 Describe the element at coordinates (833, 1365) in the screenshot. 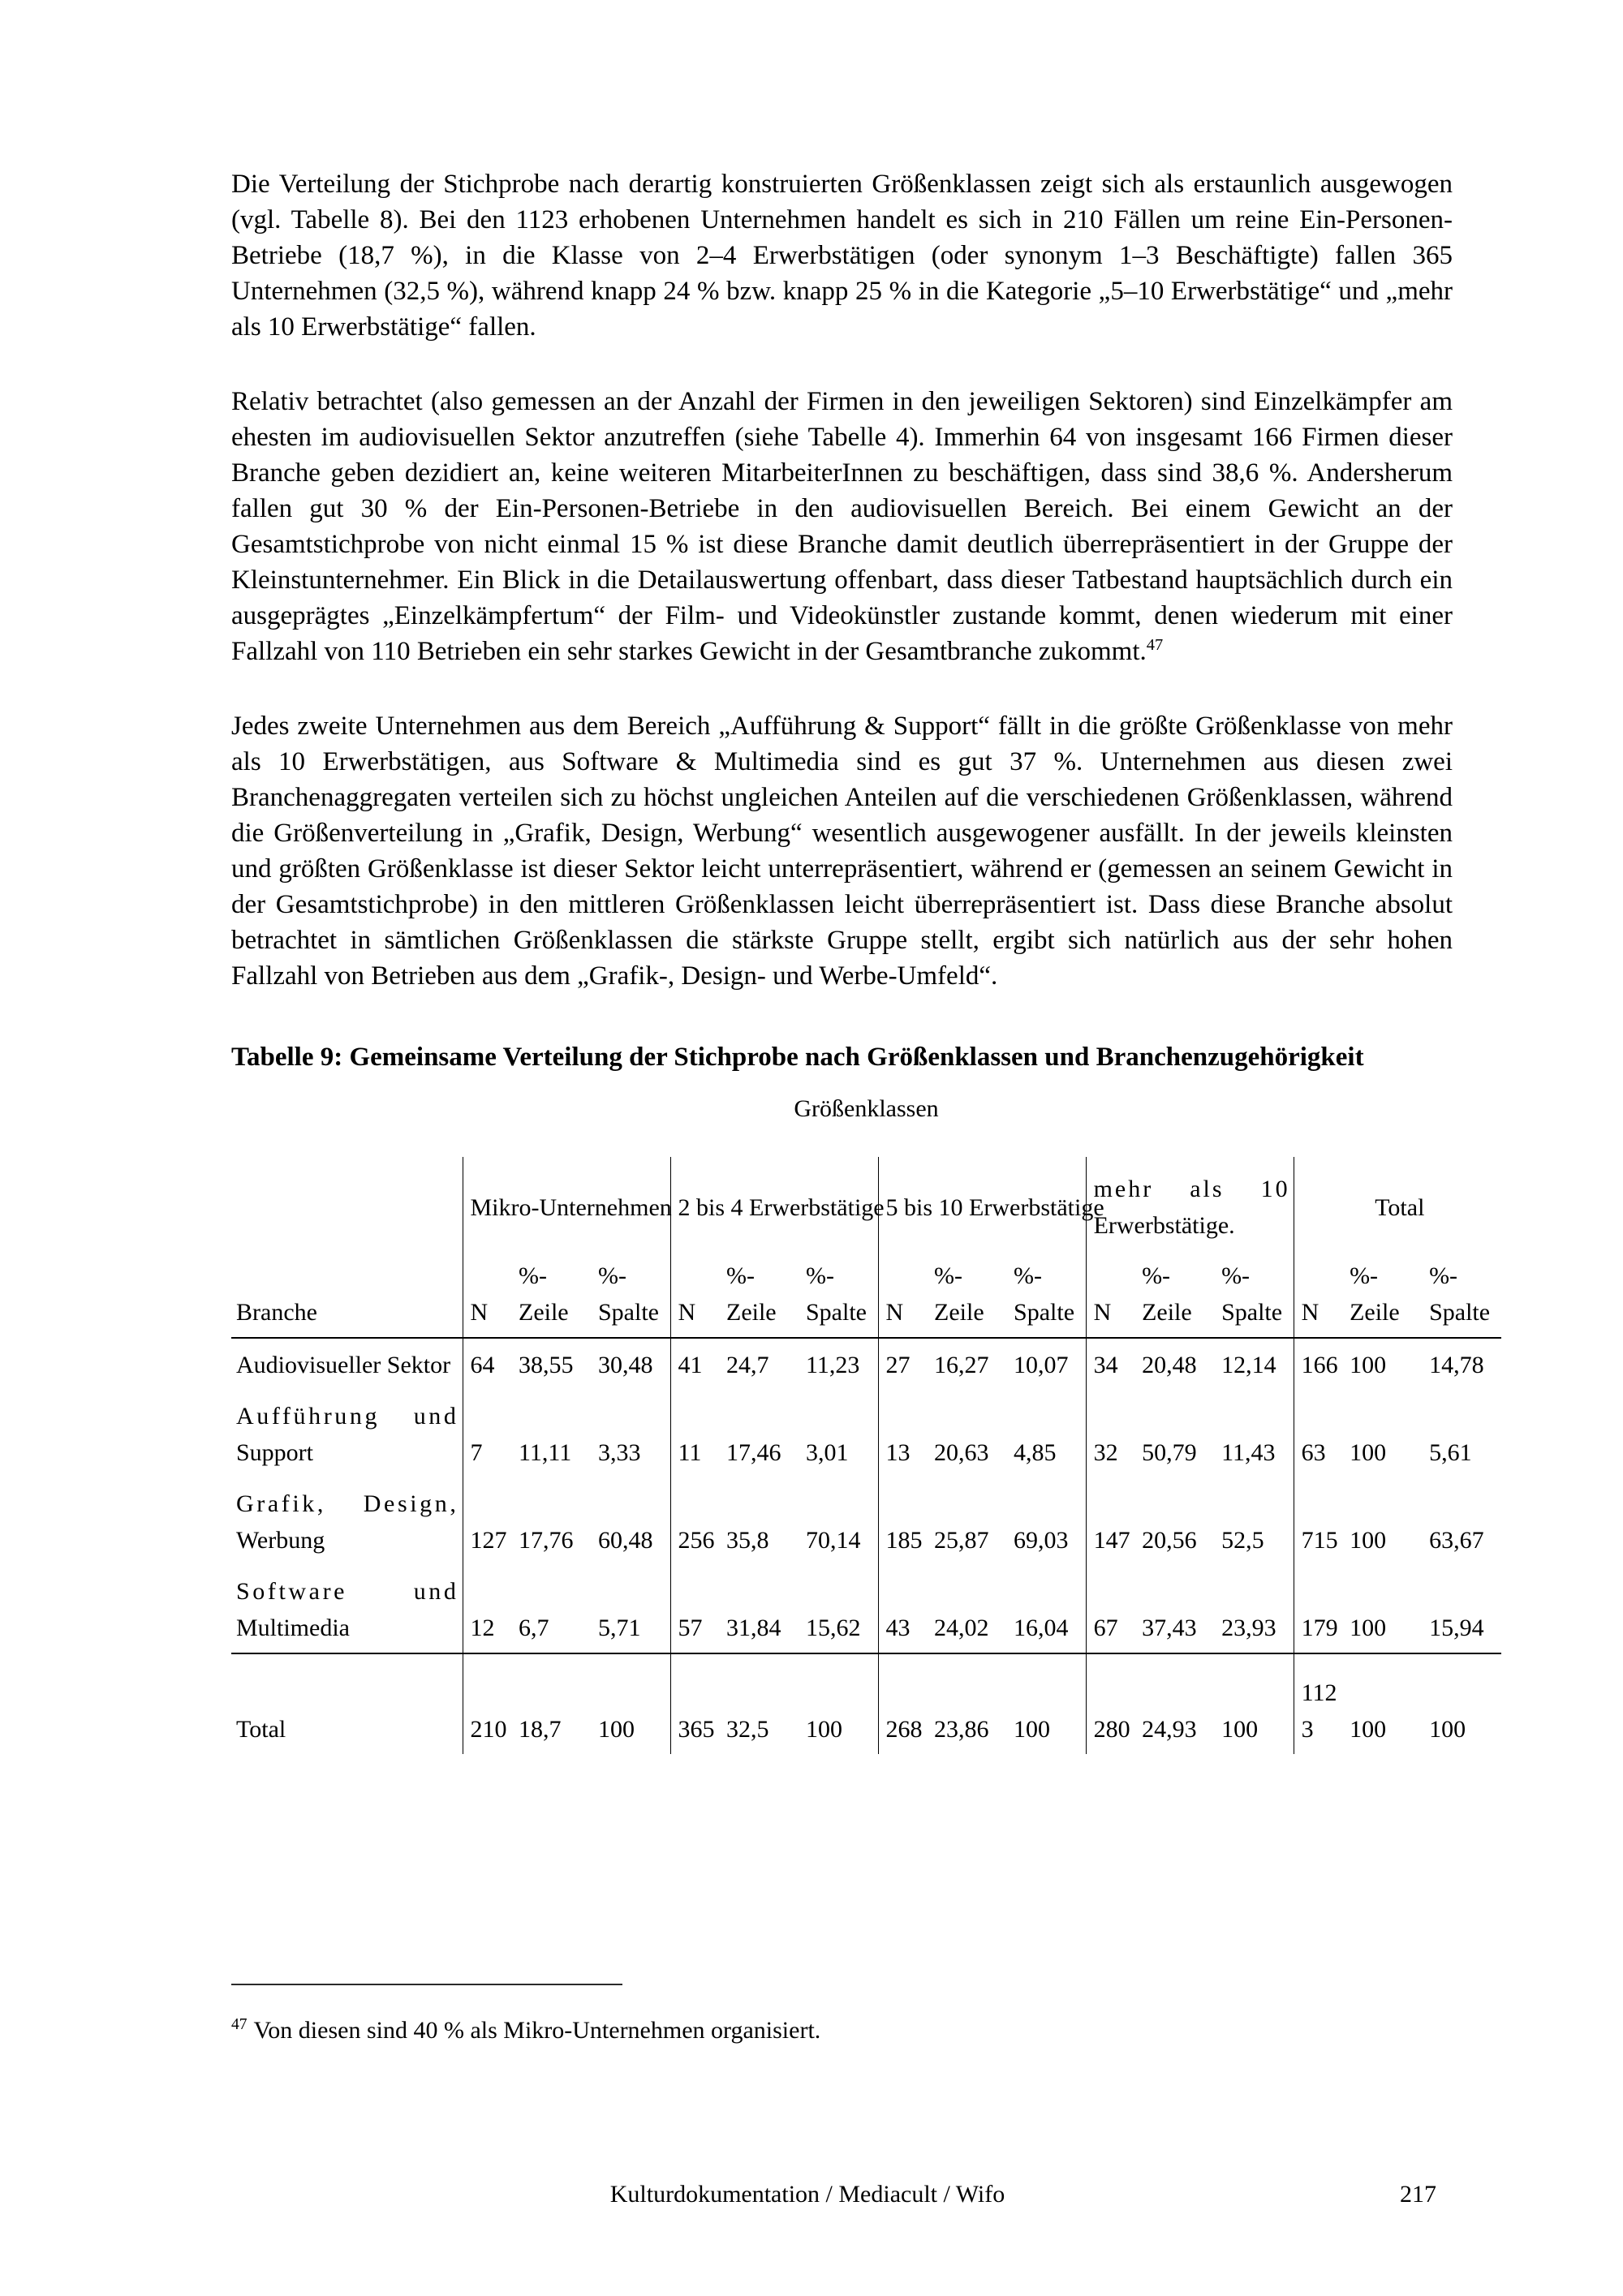

I see `value-cell: 11,23` at that location.